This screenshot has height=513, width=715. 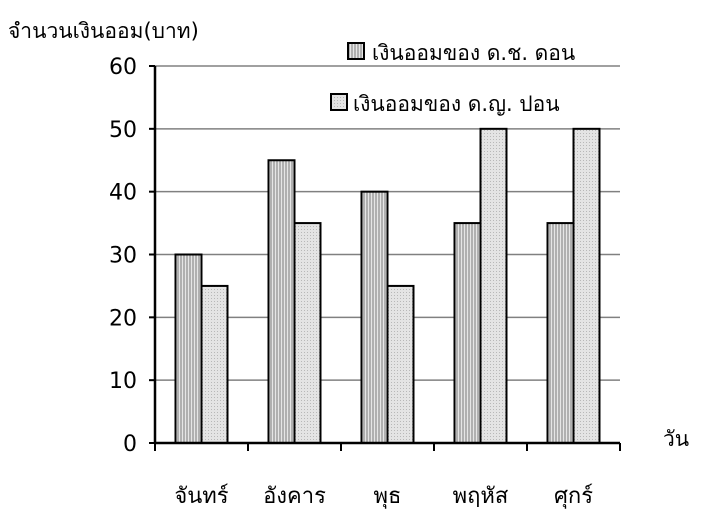 What do you see at coordinates (388, 496) in the screenshot?
I see `x-category-label-3: พุธ` at bounding box center [388, 496].